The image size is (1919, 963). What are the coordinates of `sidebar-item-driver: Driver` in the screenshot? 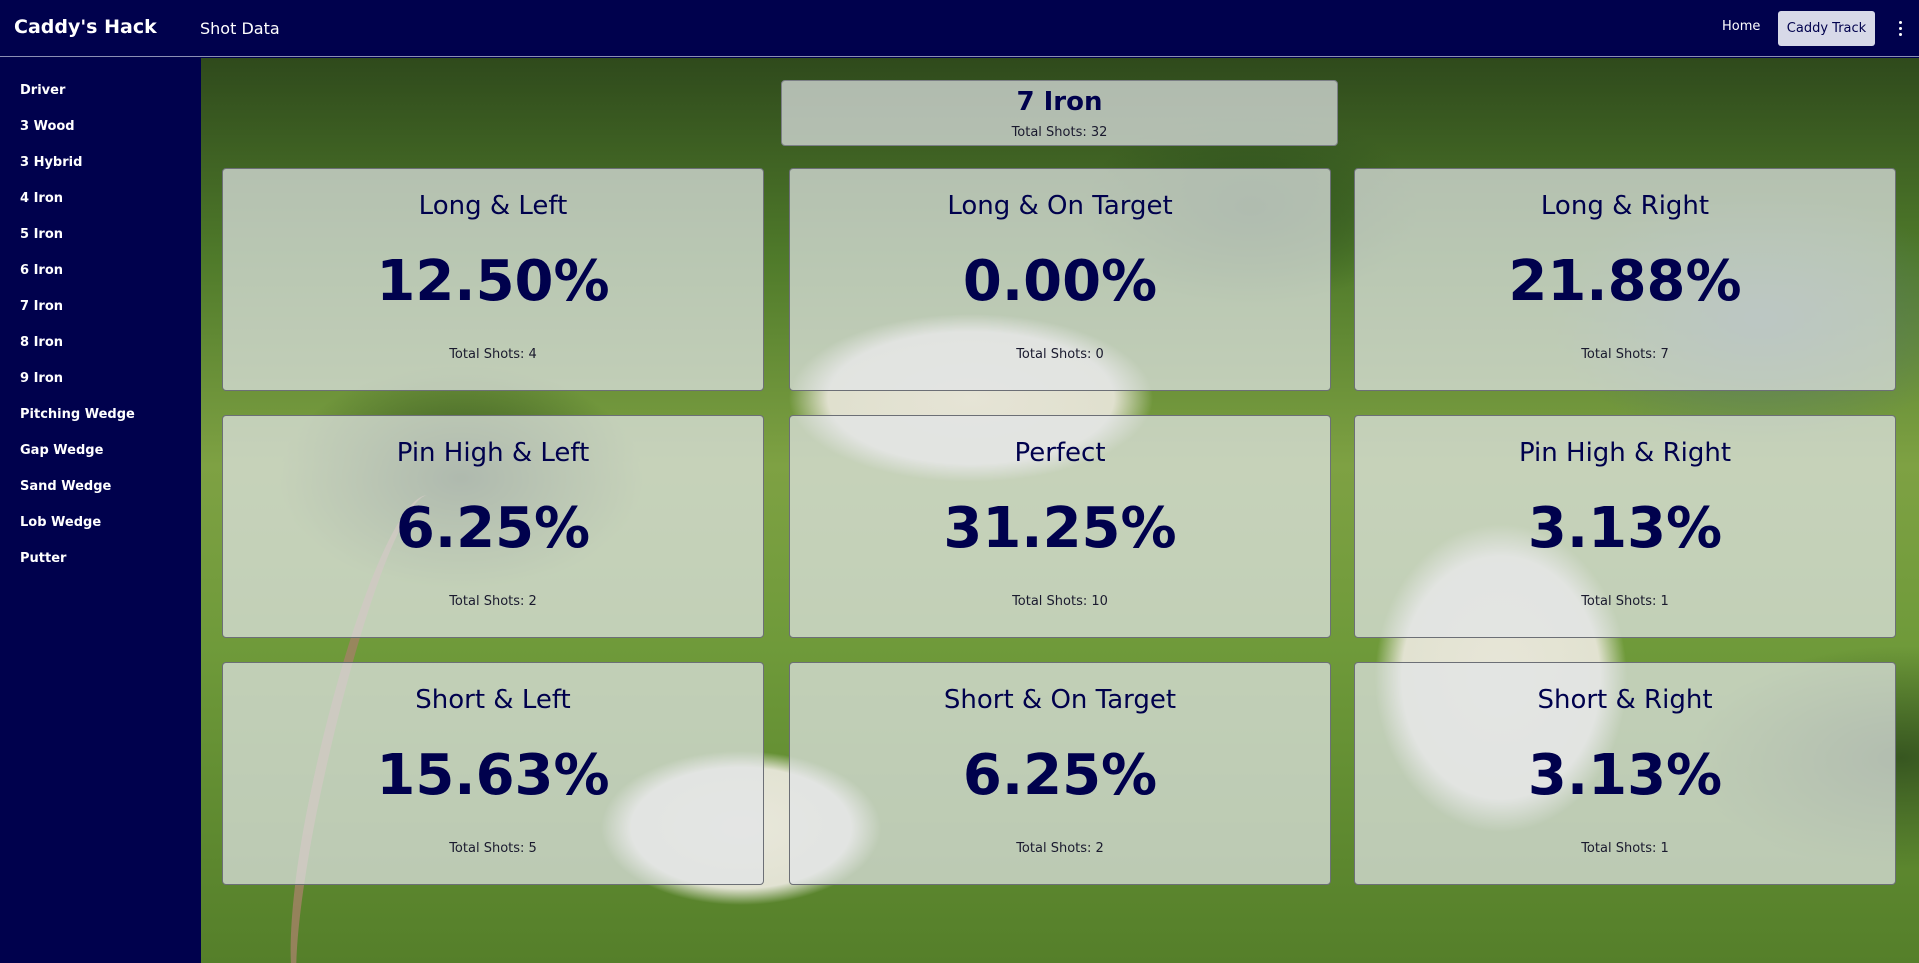 It's located at (43, 90).